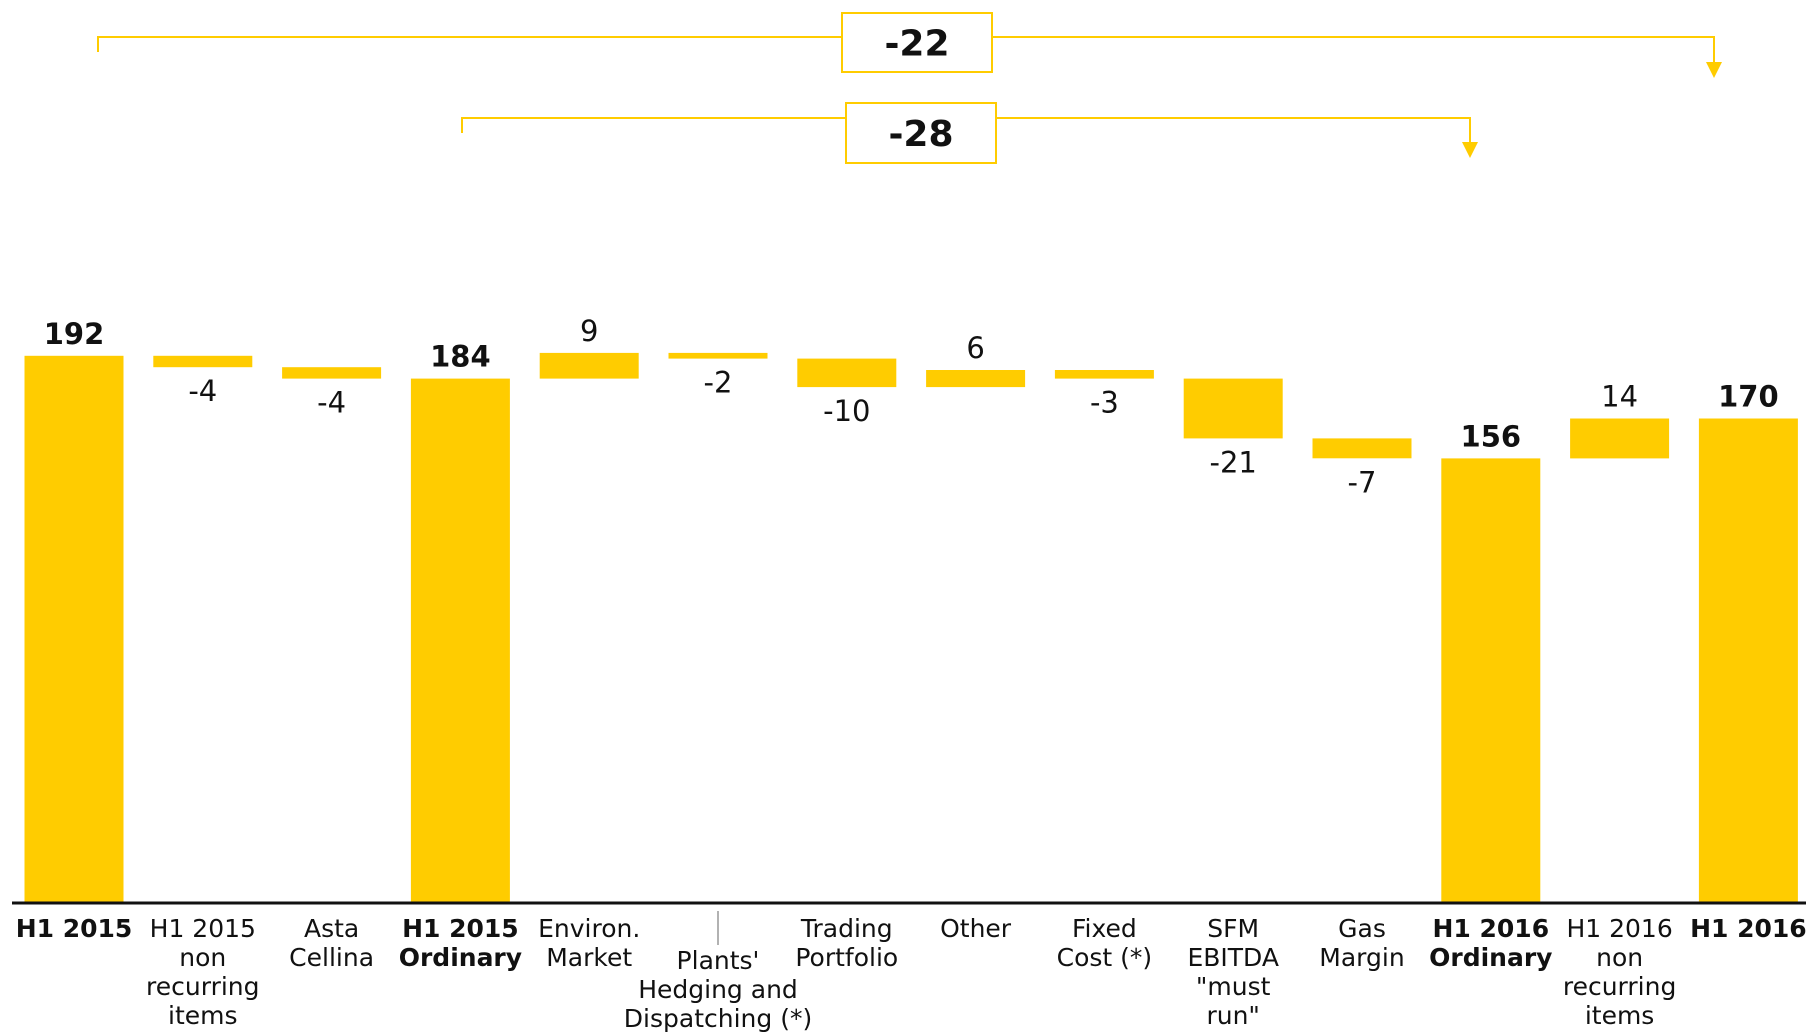 This screenshot has width=1806, height=1032. What do you see at coordinates (589, 331) in the screenshot?
I see `value-label-4: 9` at bounding box center [589, 331].